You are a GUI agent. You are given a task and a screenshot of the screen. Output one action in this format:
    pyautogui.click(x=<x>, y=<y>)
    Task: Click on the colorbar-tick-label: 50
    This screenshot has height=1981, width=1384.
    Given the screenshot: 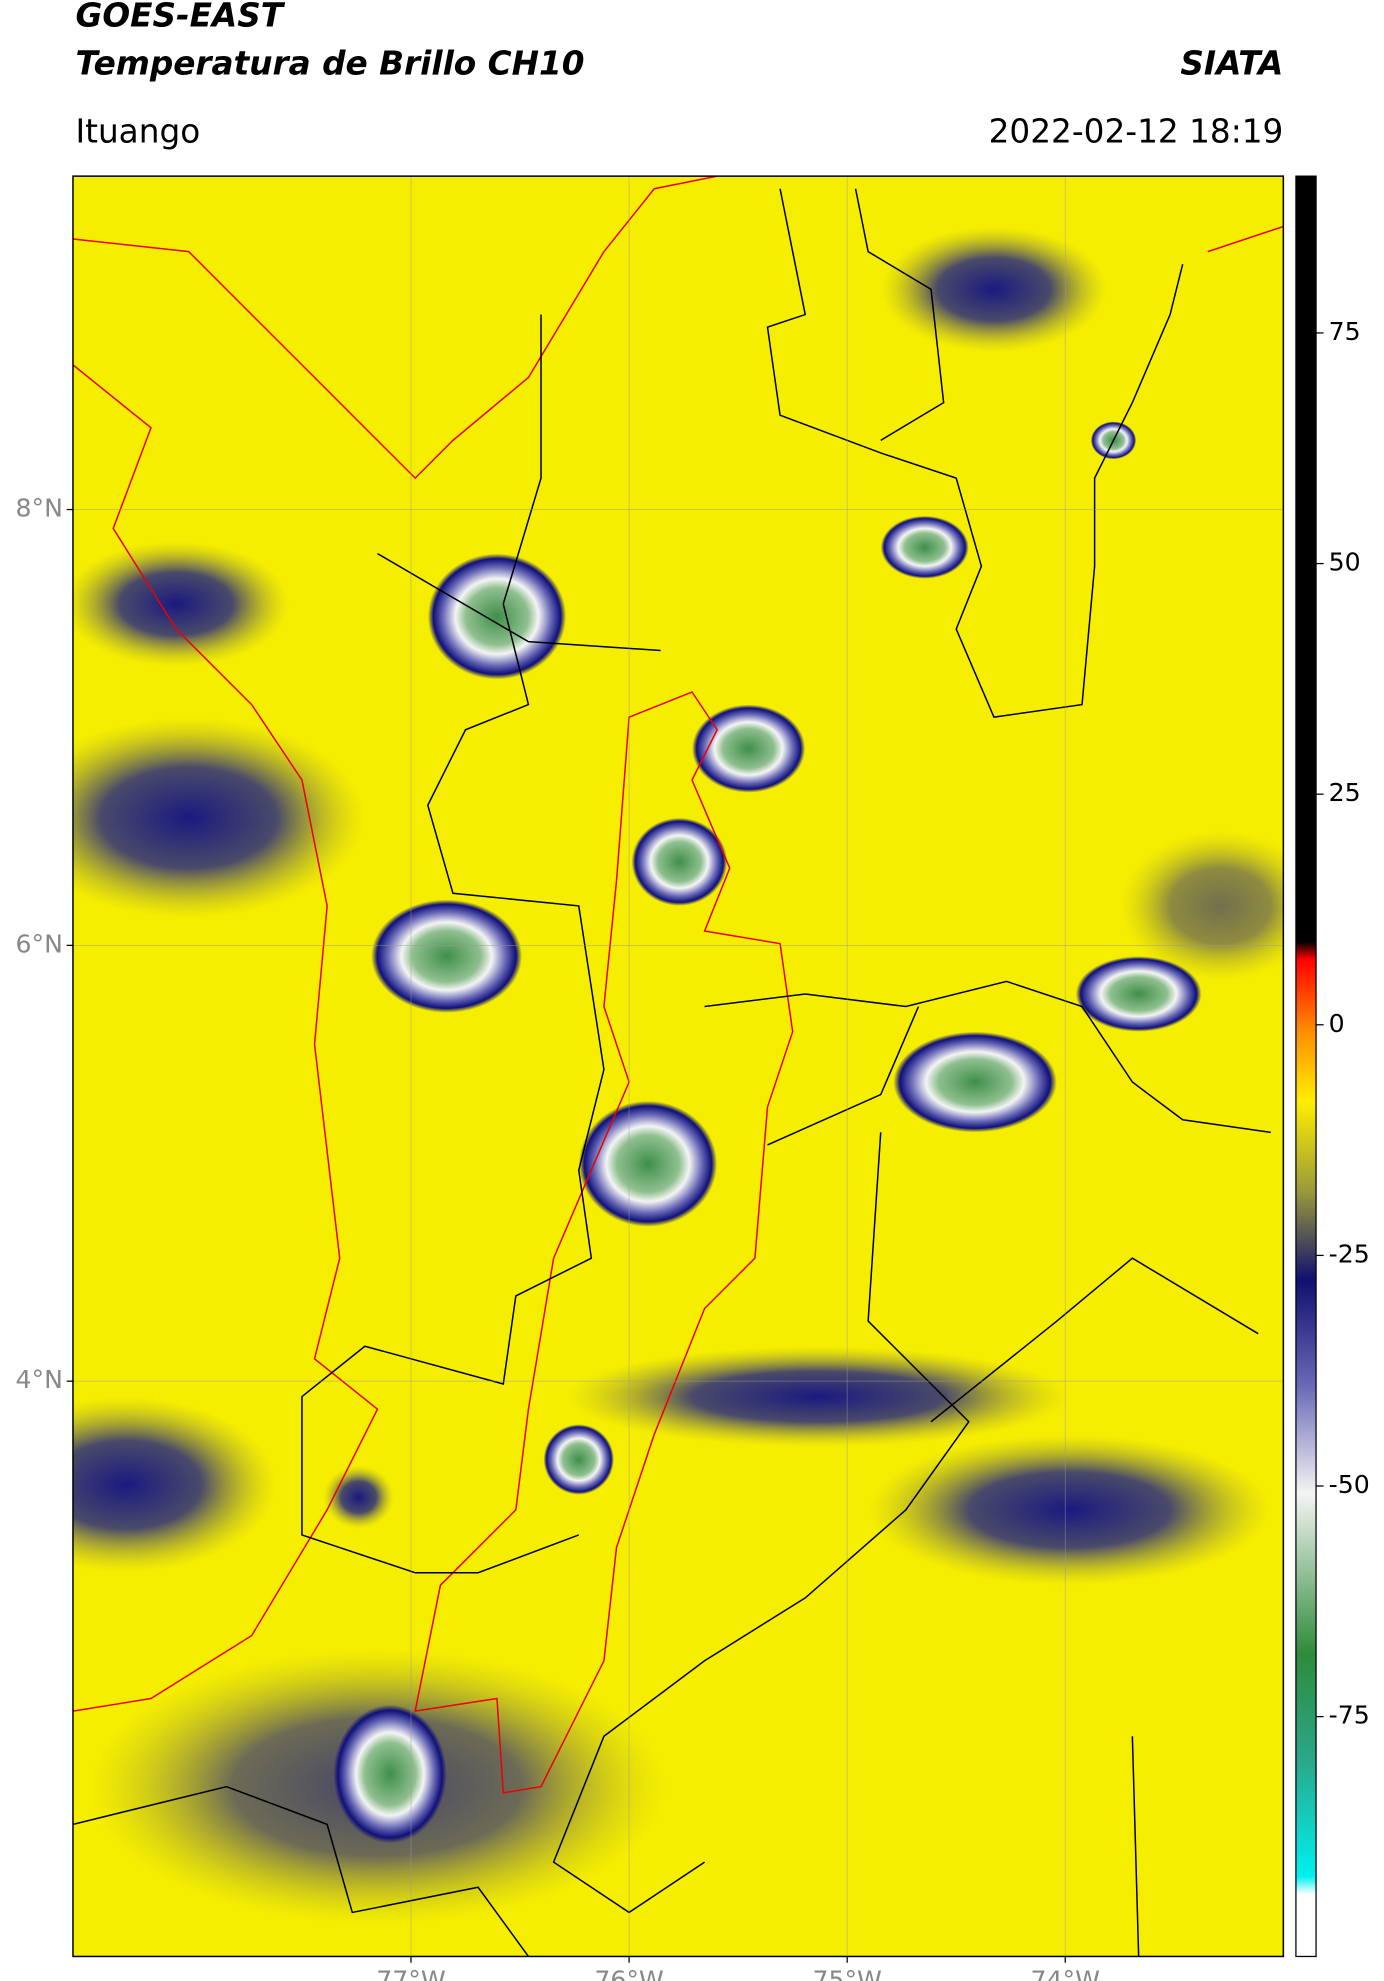 What is the action you would take?
    pyautogui.click(x=1345, y=562)
    